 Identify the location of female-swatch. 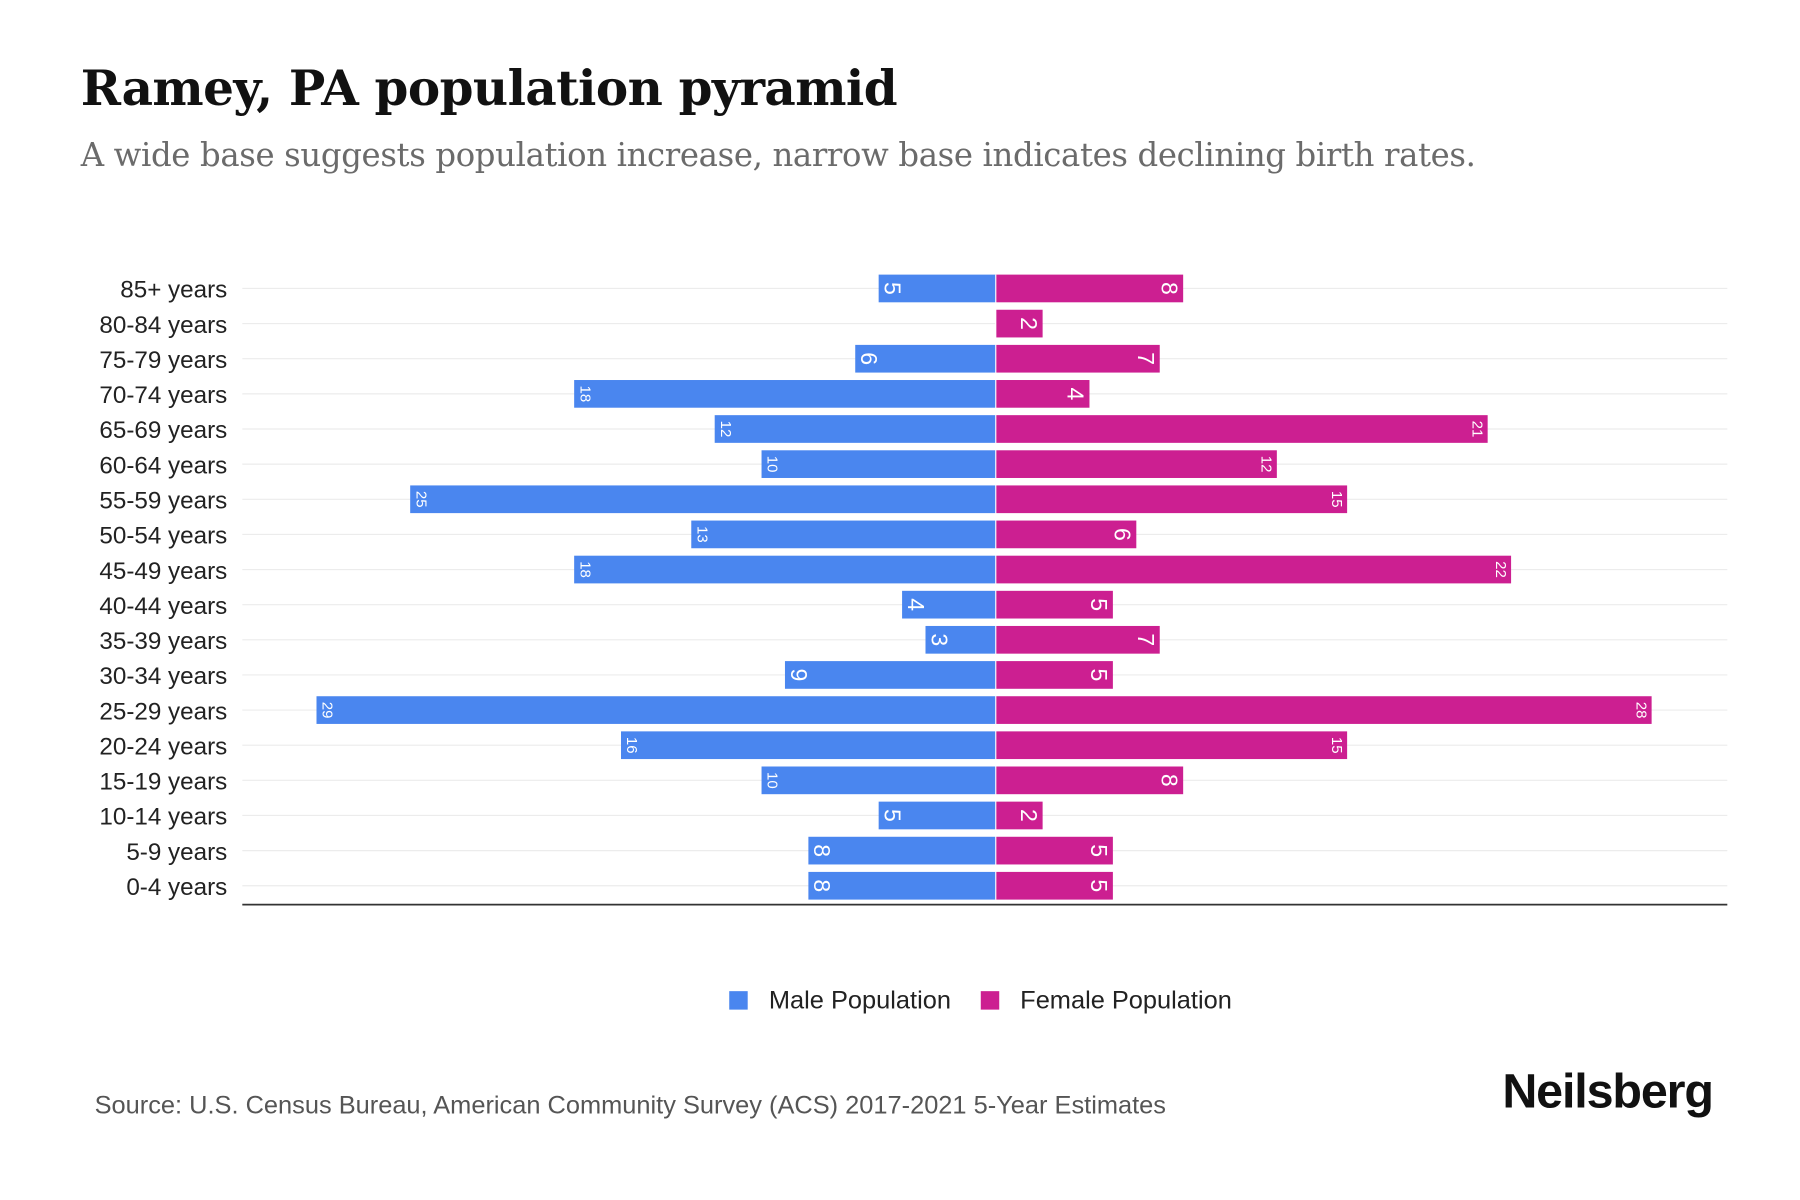
(990, 1000).